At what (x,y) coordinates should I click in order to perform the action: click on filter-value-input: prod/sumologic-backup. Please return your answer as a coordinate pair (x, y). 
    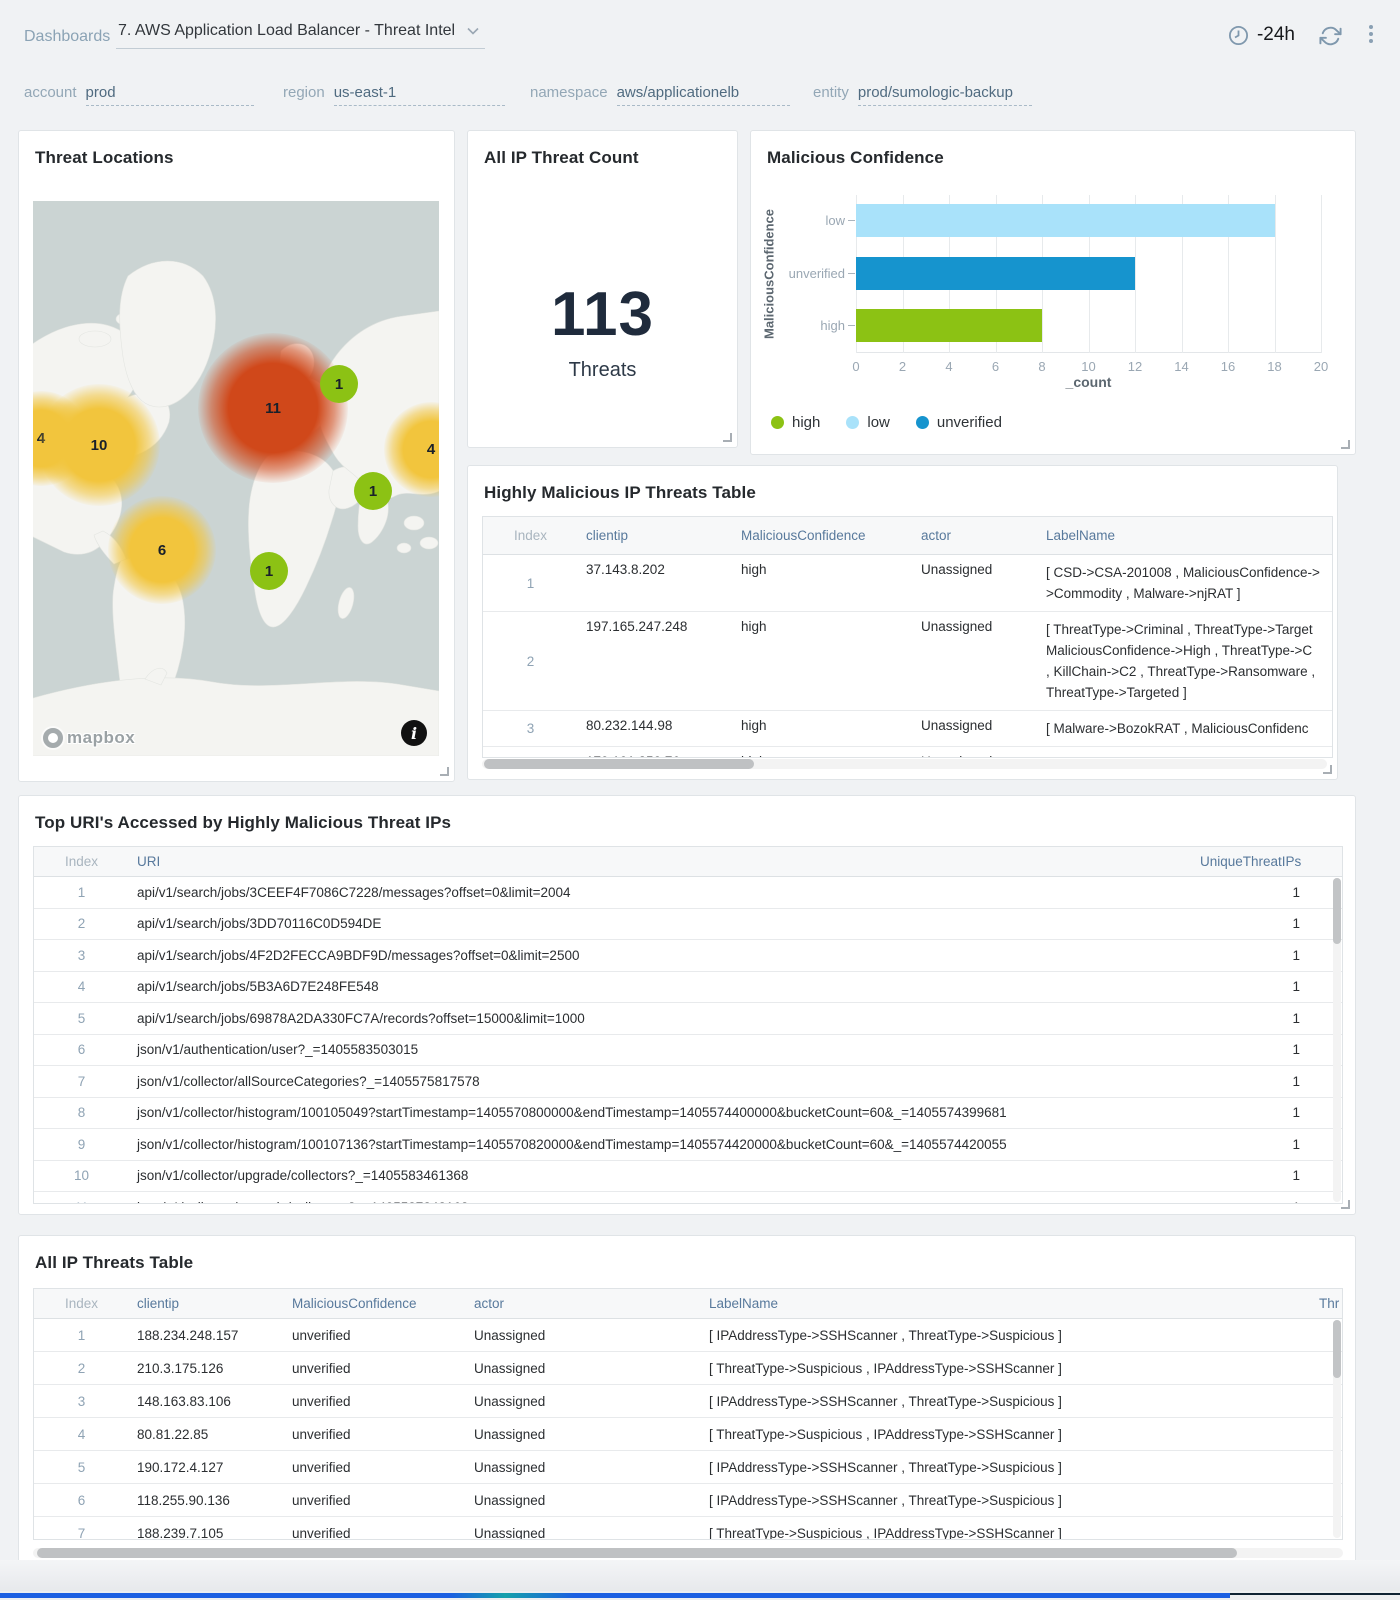
    Looking at the image, I should click on (944, 95).